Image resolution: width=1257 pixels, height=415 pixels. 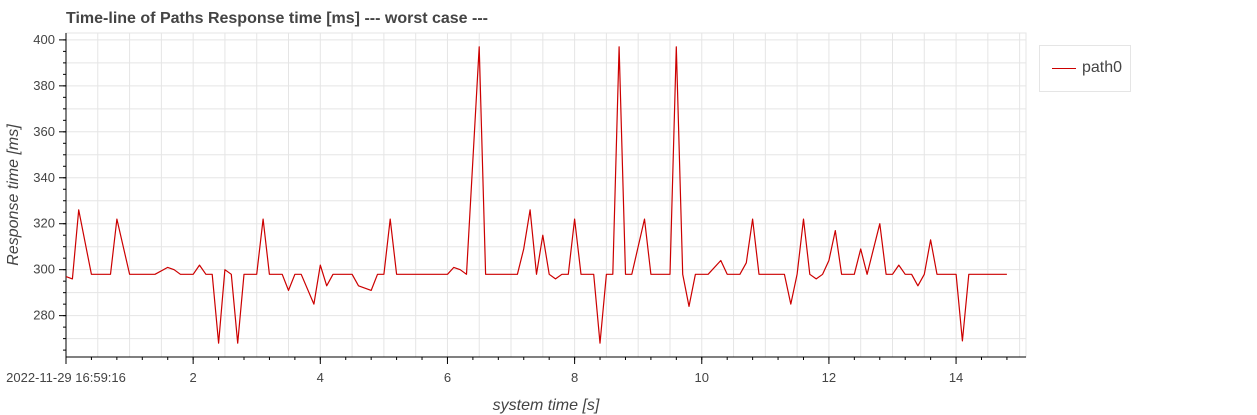 What do you see at coordinates (44, 177) in the screenshot?
I see `y-tick-label: 340` at bounding box center [44, 177].